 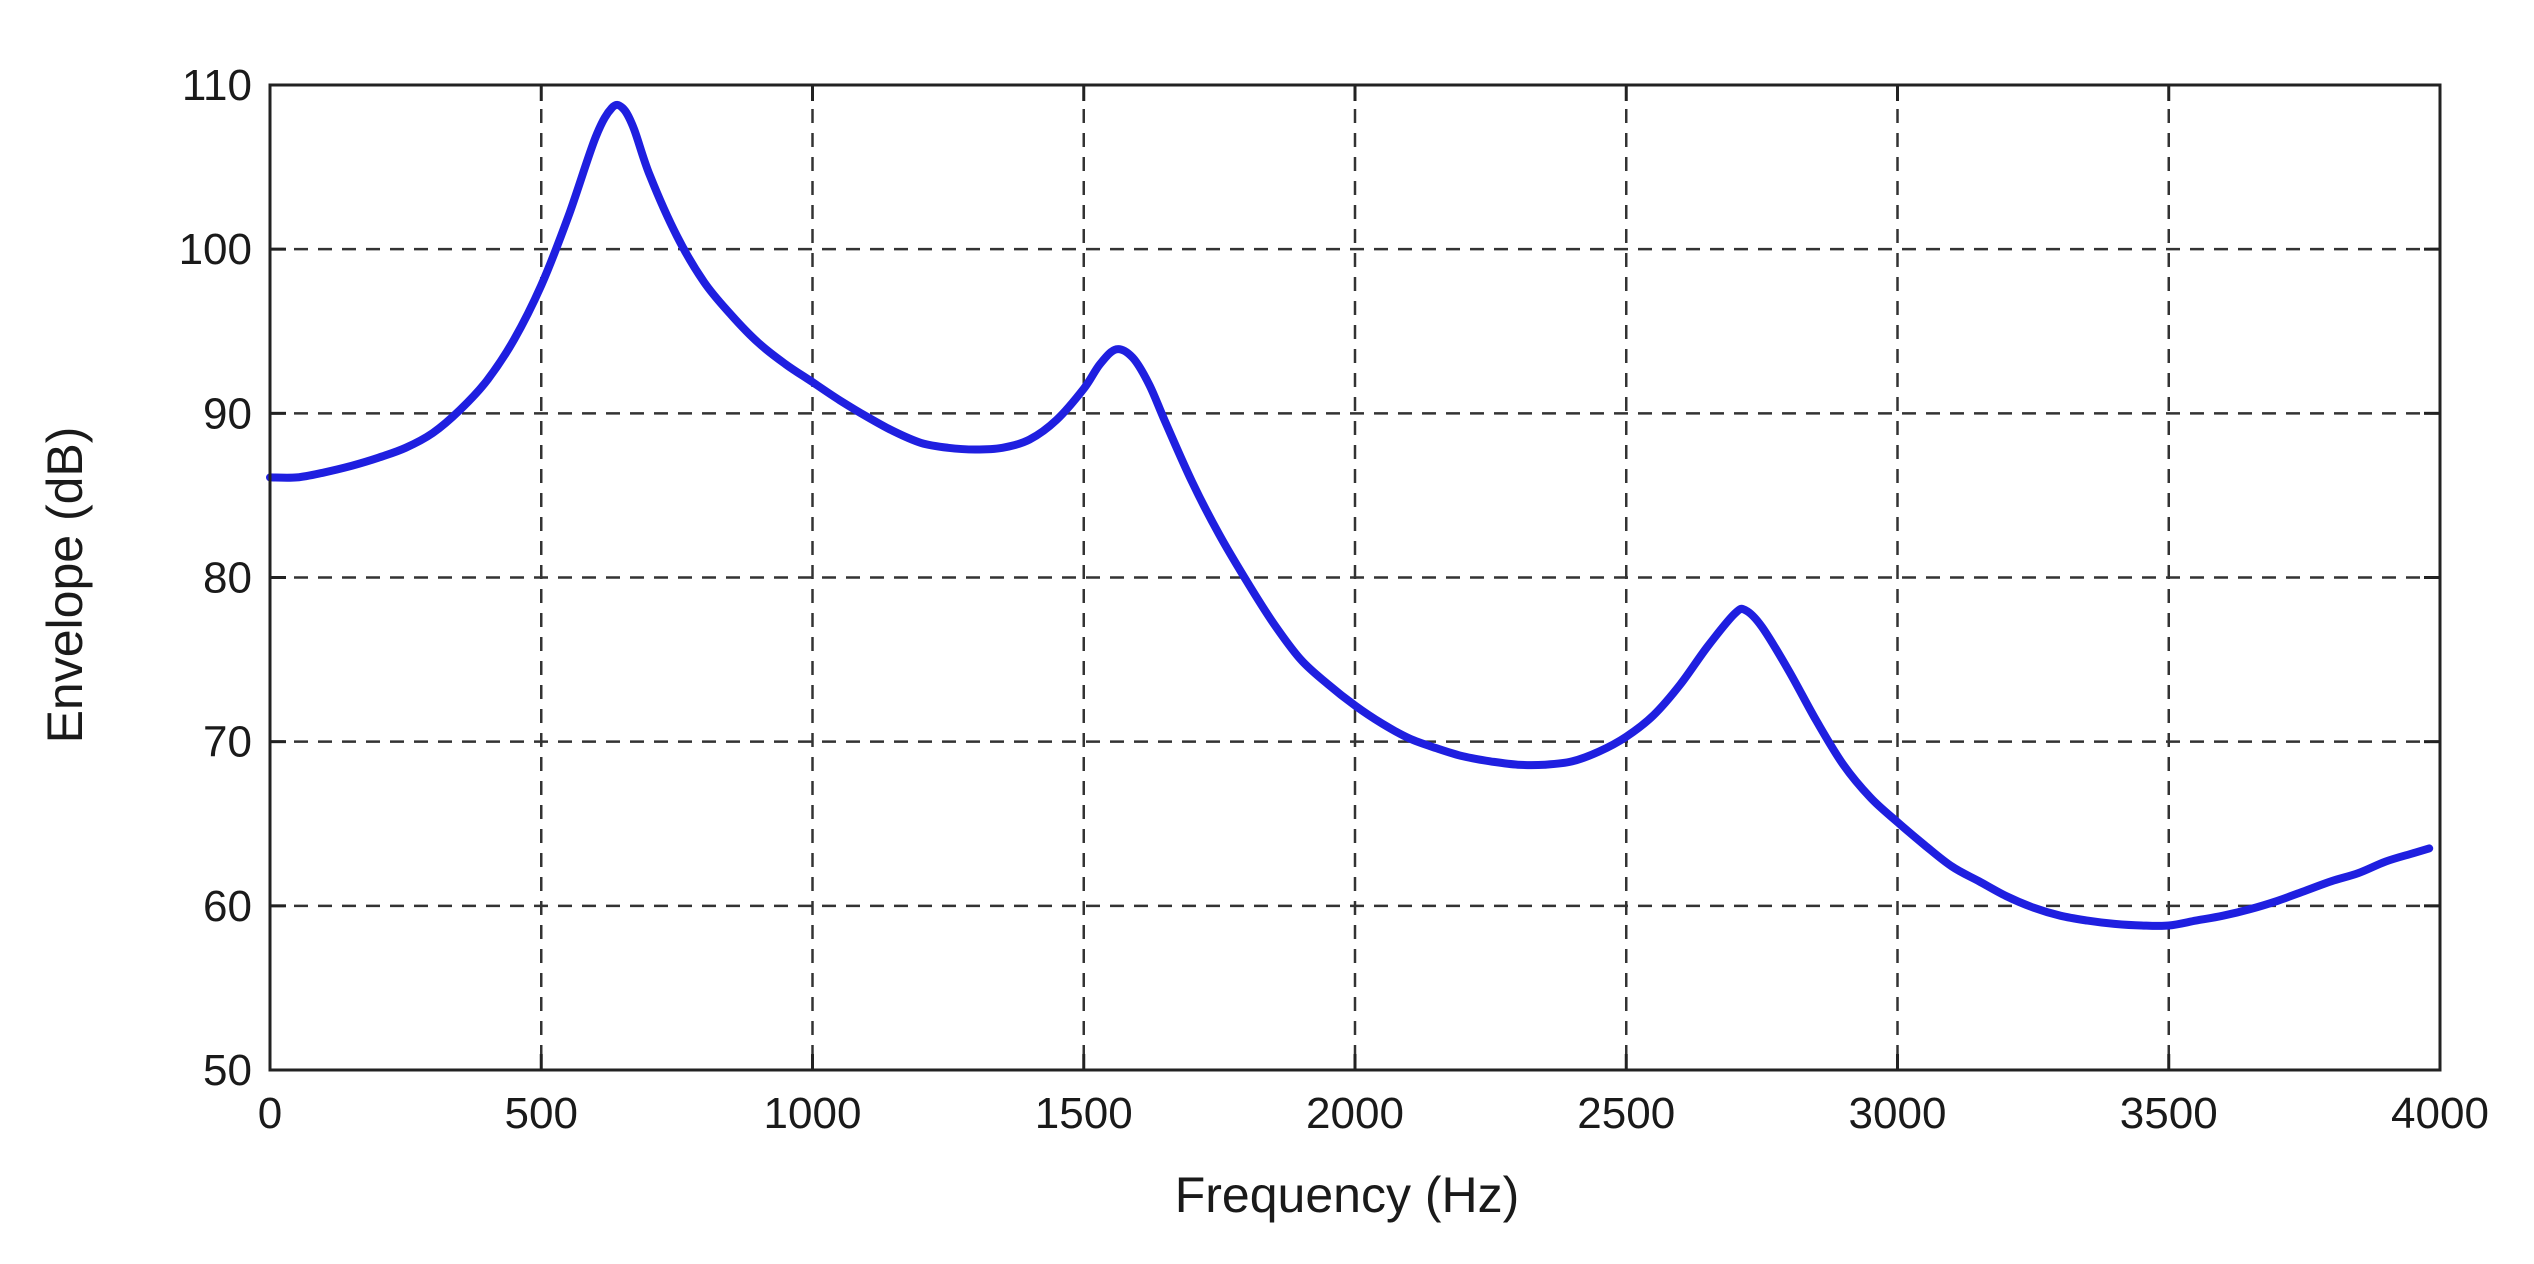 What do you see at coordinates (2440, 1113) in the screenshot?
I see `x-tick-label: 4000` at bounding box center [2440, 1113].